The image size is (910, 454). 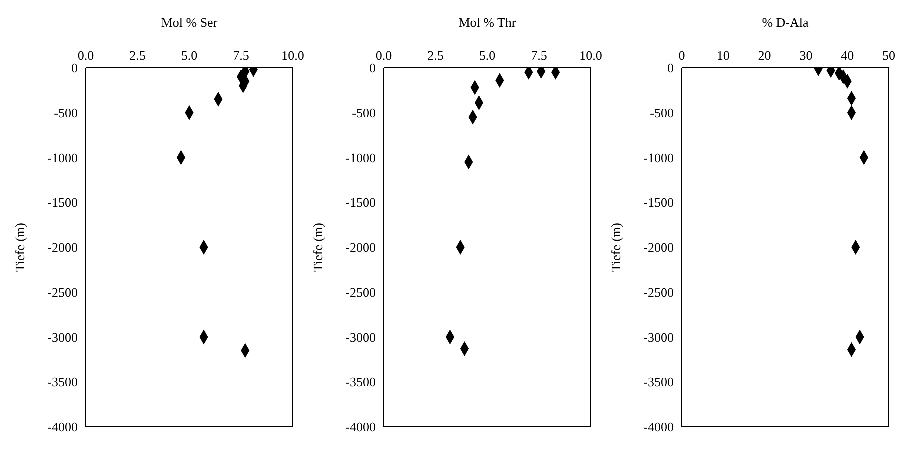 What do you see at coordinates (806, 55) in the screenshot?
I see `x-tick-label: 30` at bounding box center [806, 55].